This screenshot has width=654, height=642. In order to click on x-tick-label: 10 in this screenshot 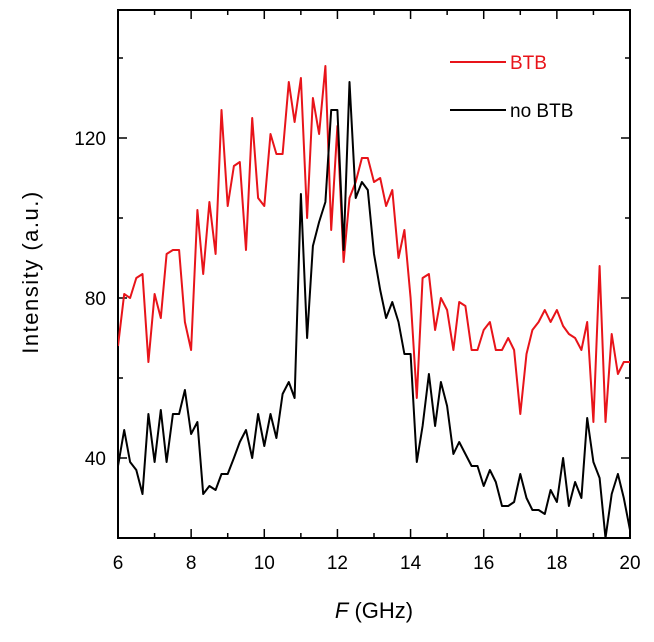, I will do `click(264, 563)`.